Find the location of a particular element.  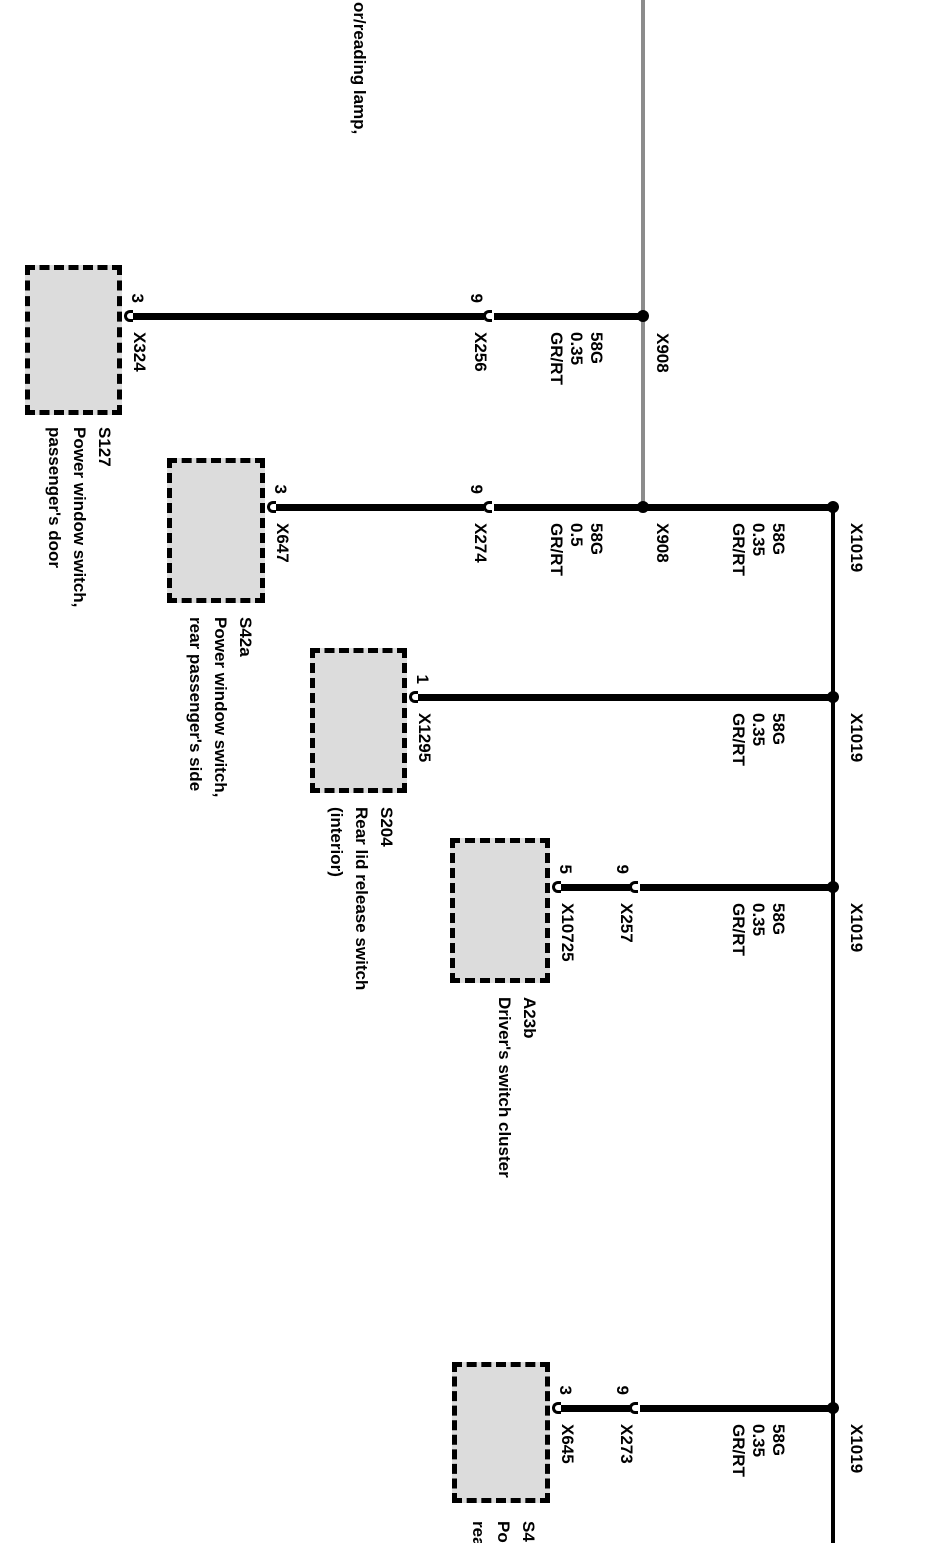

bus-connector-label-S127: X908 is located at coordinates (662, 353).